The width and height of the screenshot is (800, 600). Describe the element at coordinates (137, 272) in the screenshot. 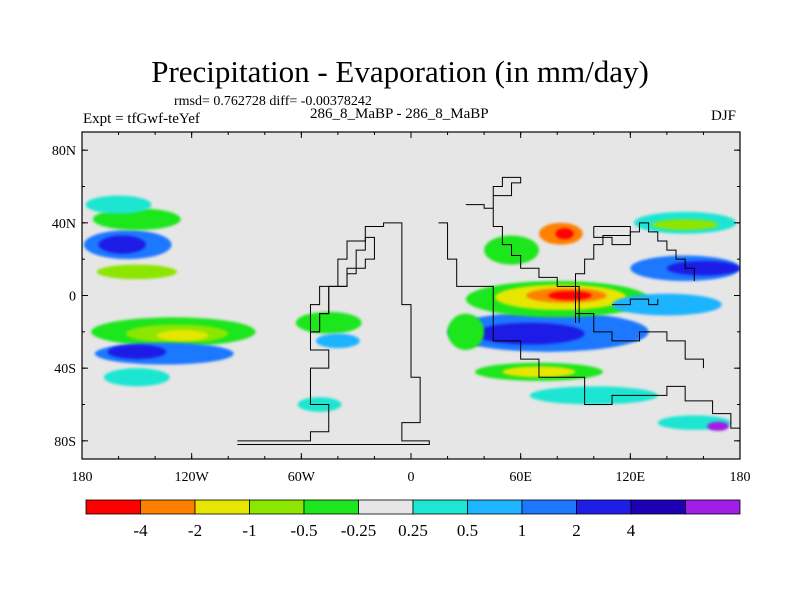

I see `field-north-pacific-south-dry` at that location.